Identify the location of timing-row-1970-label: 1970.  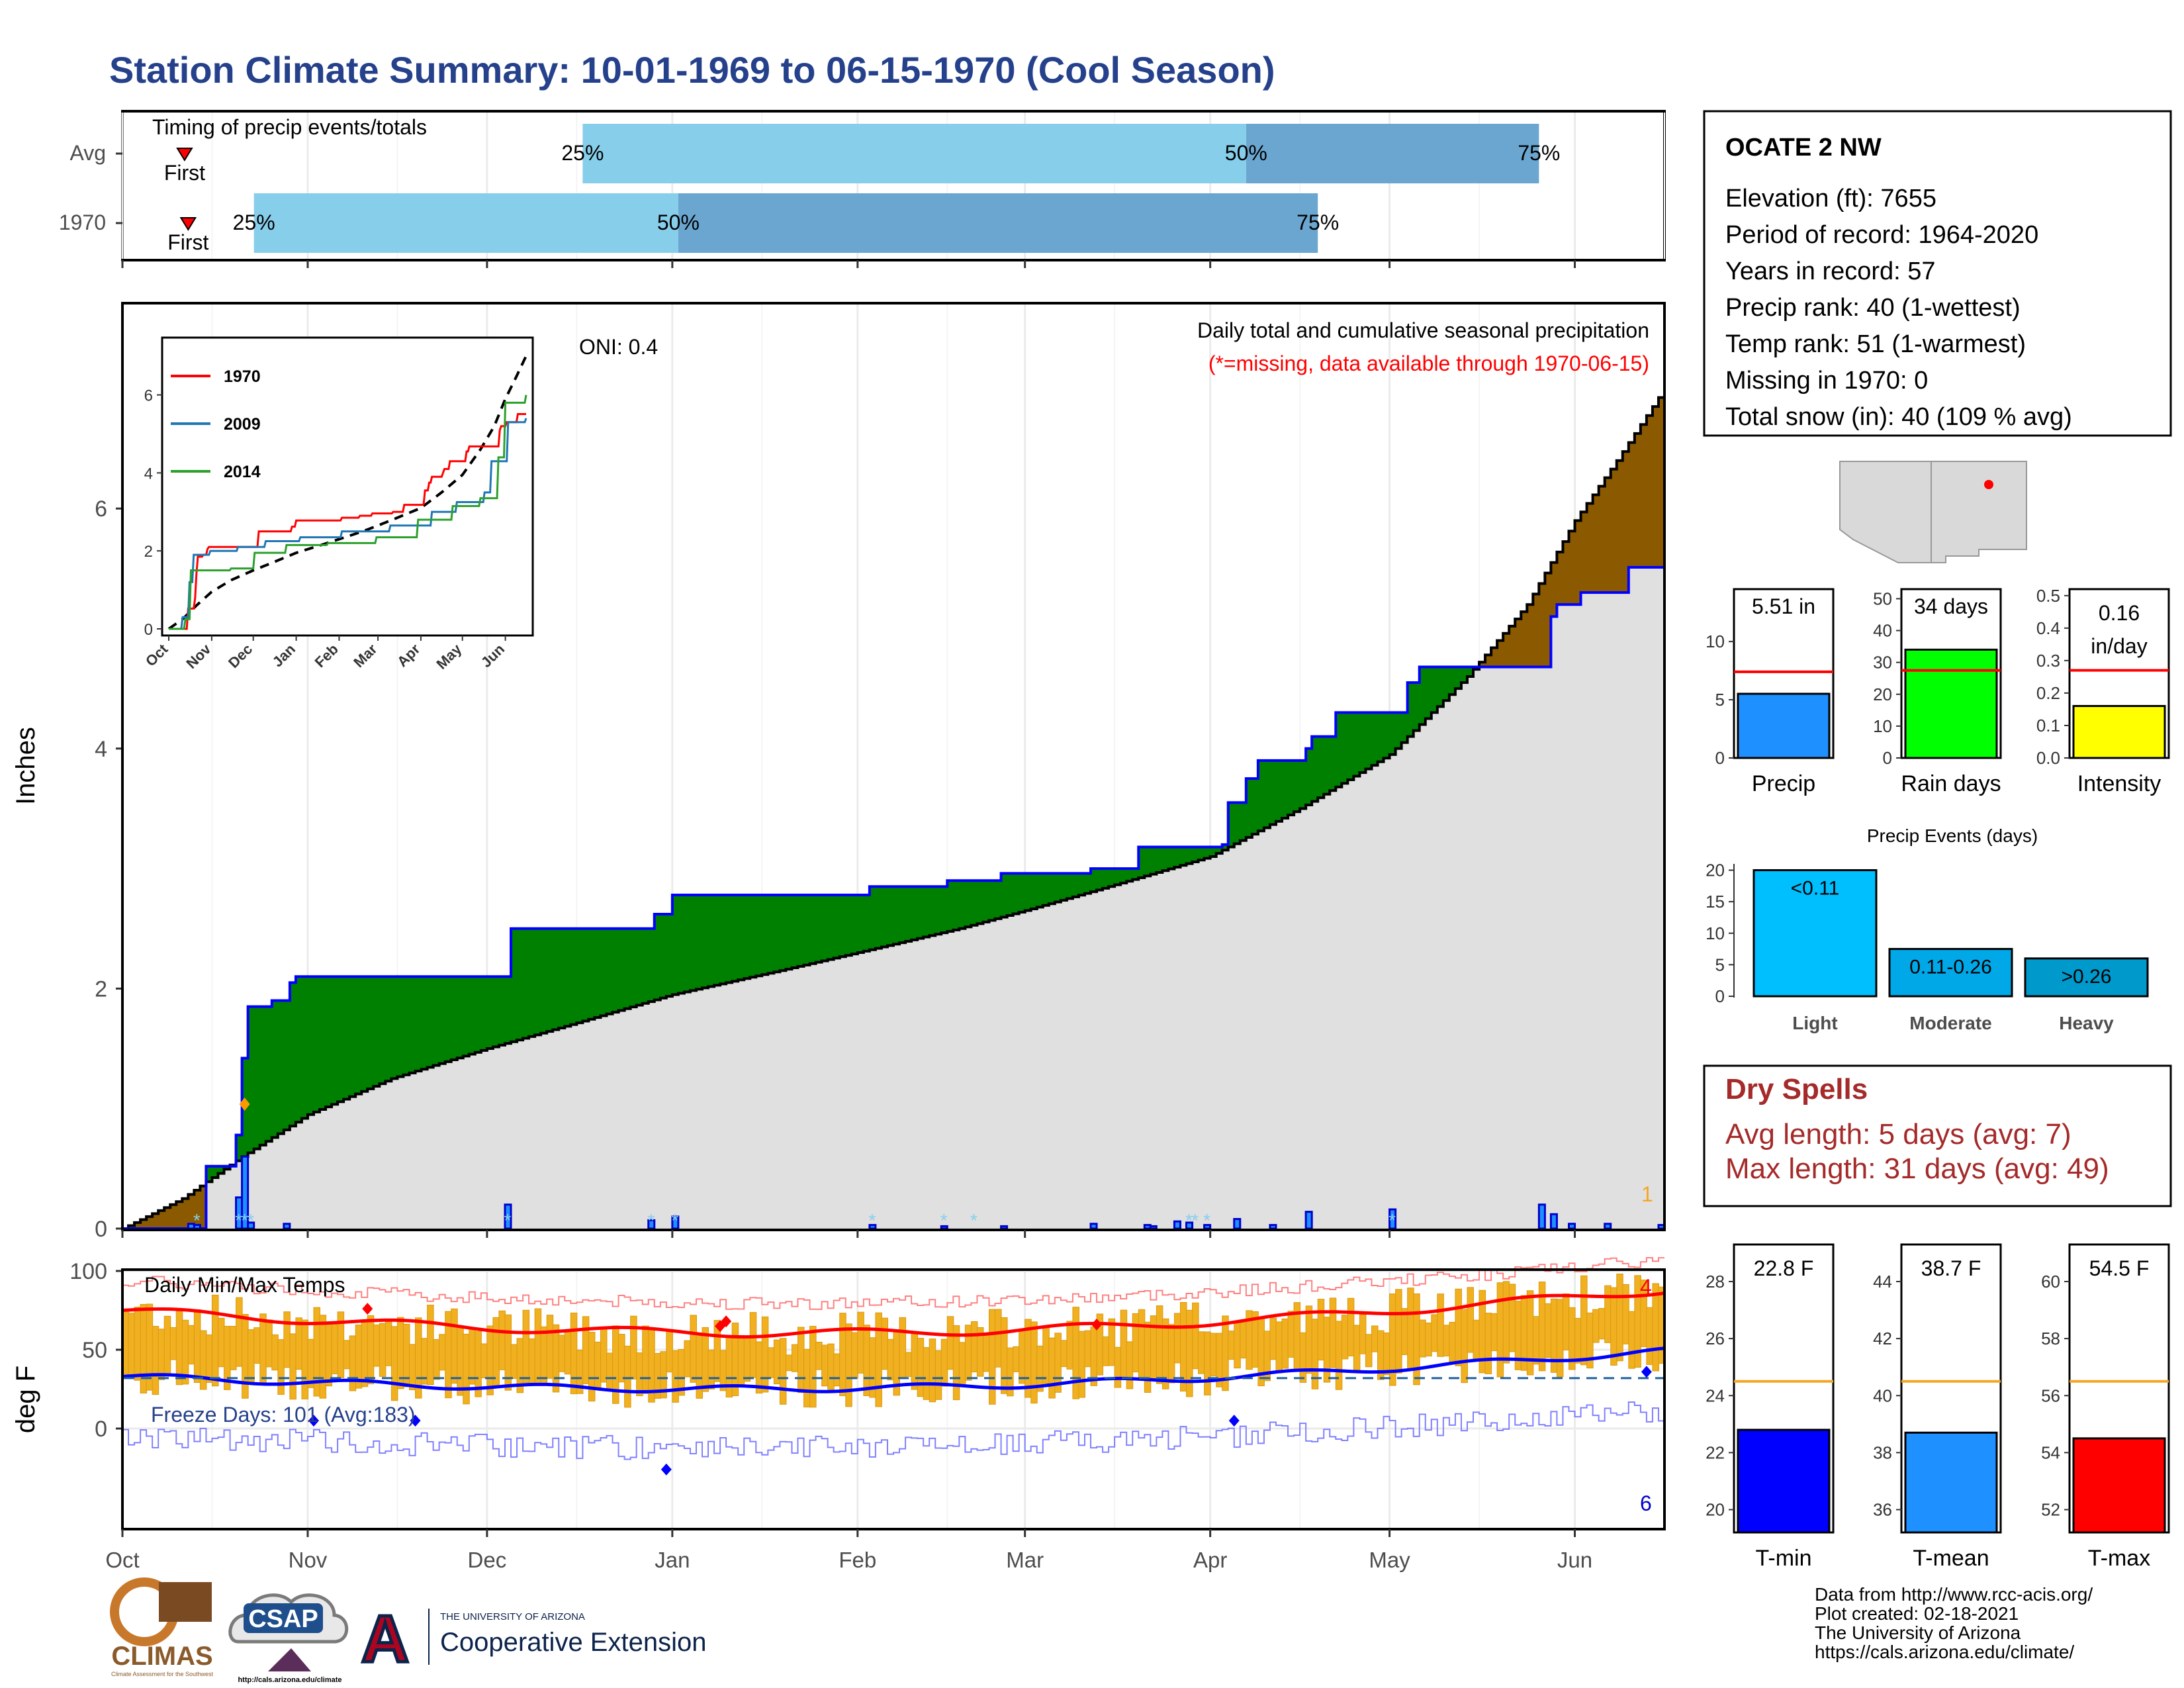
(82, 222).